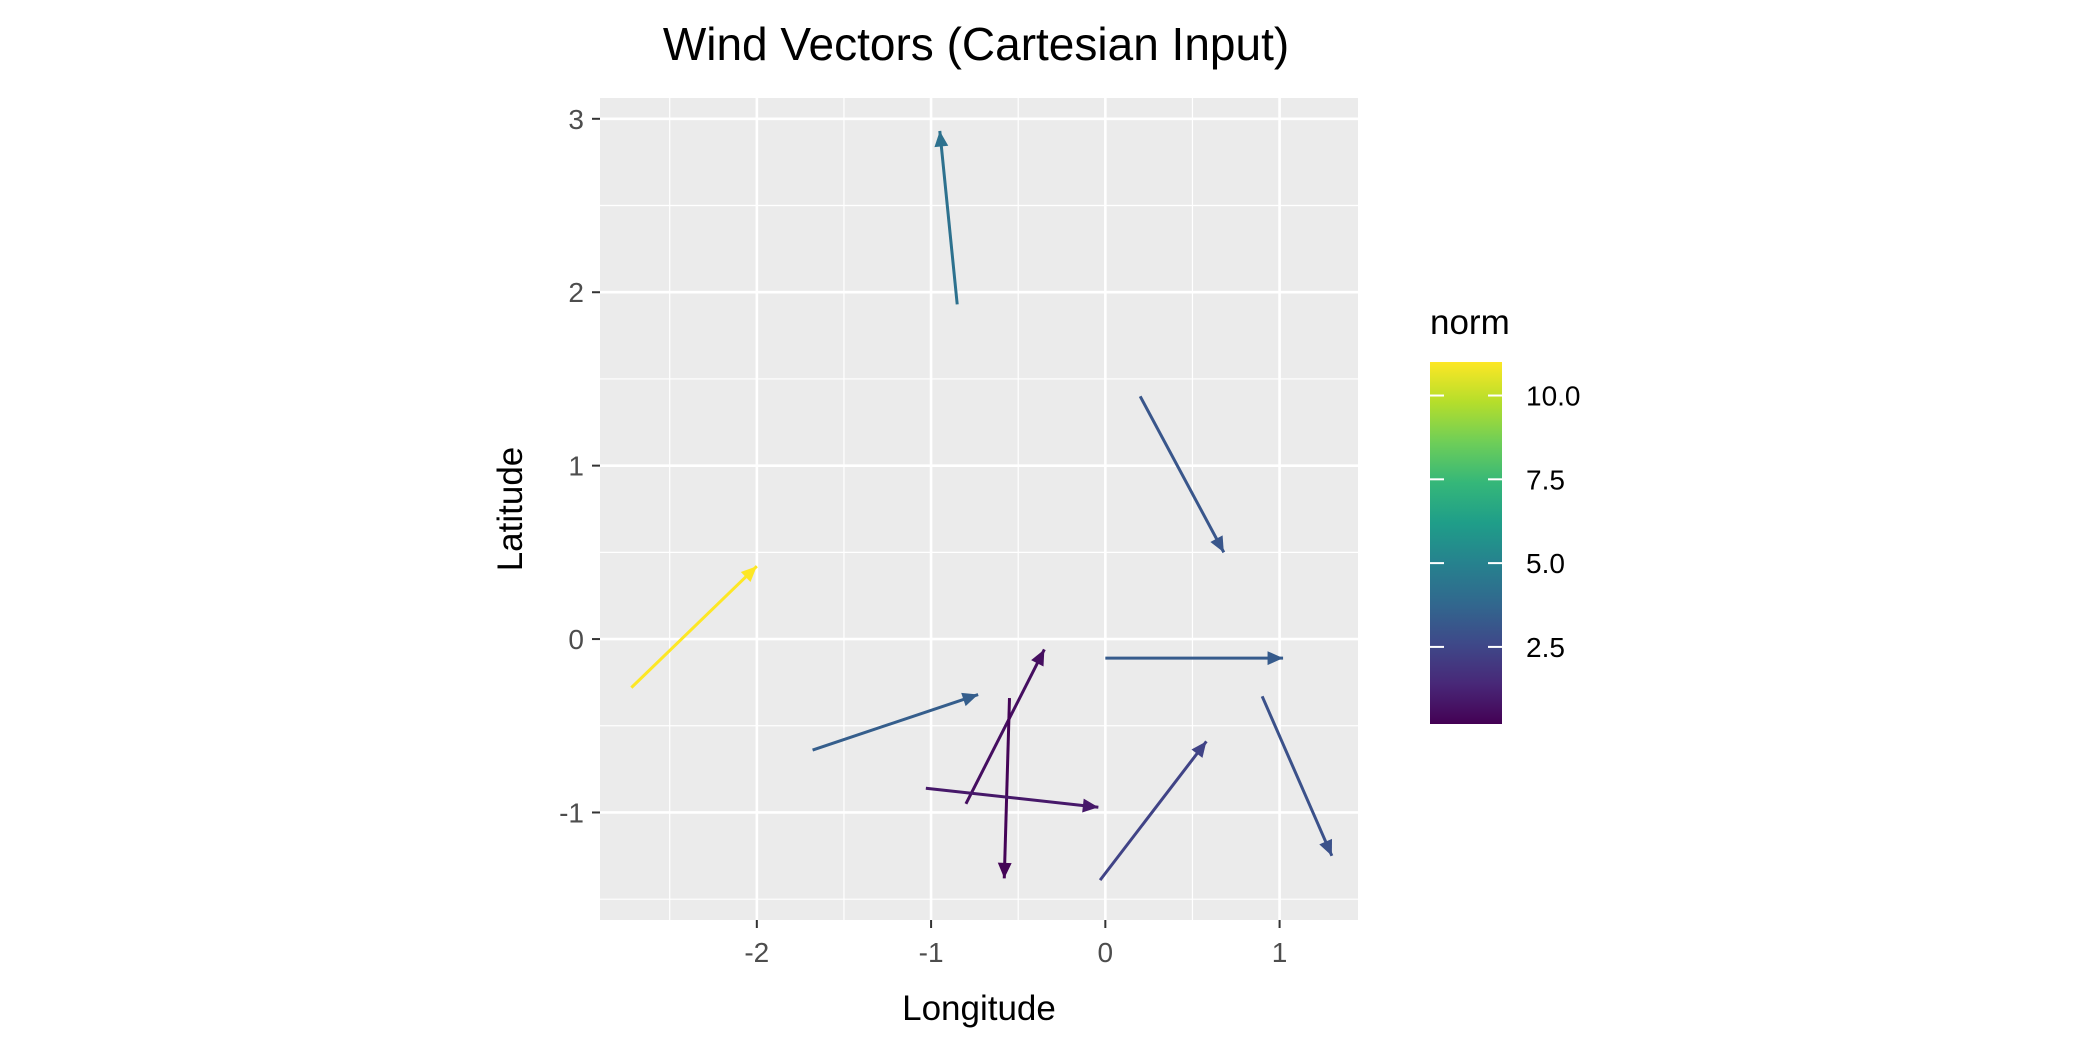  Describe the element at coordinates (931, 952) in the screenshot. I see `x-tick-label: -1` at that location.